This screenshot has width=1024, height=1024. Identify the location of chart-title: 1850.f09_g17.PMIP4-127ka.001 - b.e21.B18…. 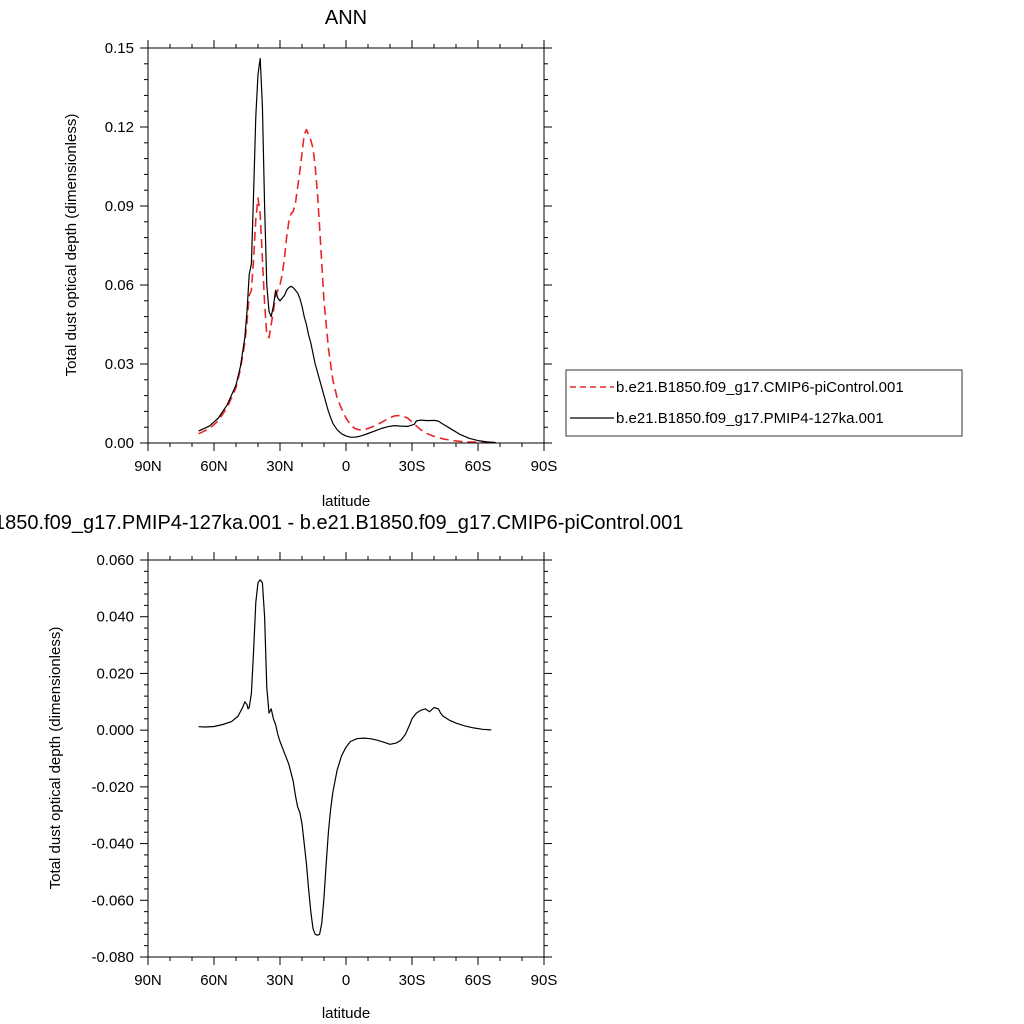
(341, 523).